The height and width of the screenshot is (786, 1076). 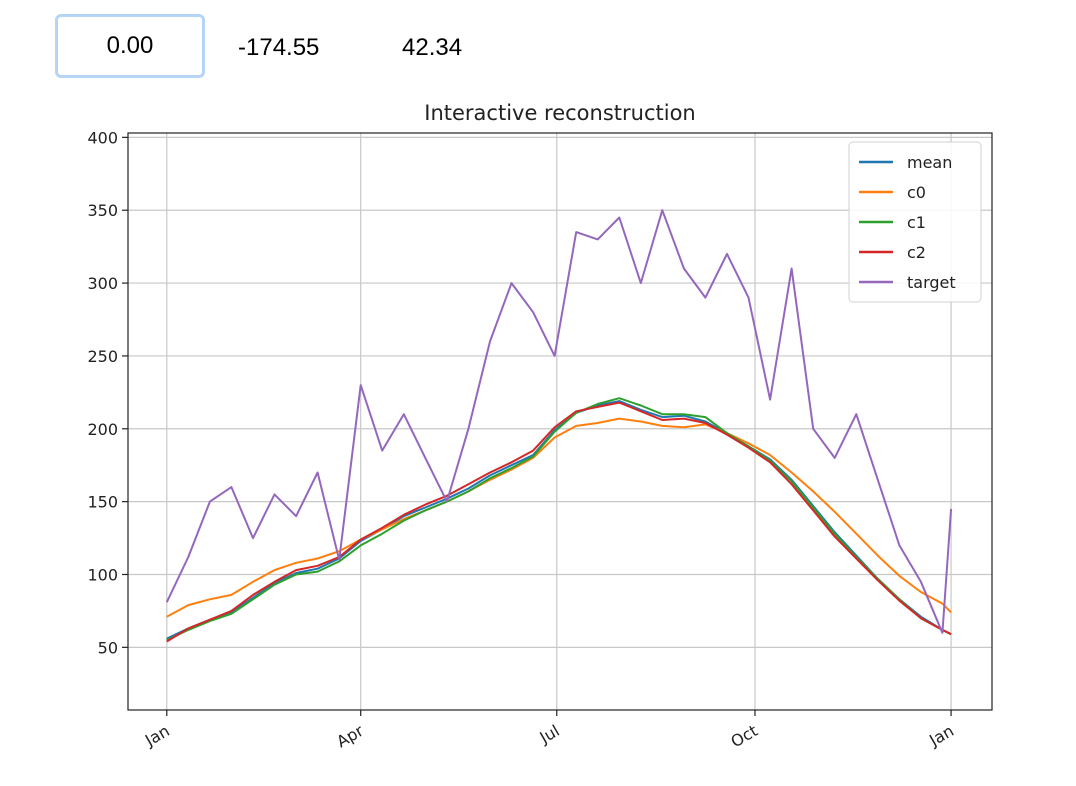 What do you see at coordinates (931, 282) in the screenshot?
I see `legend-label: target` at bounding box center [931, 282].